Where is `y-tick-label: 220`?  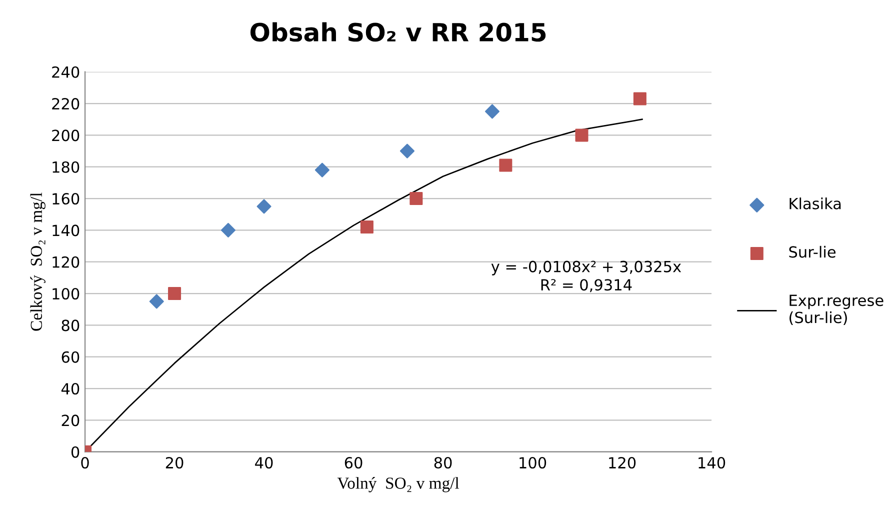
y-tick-label: 220 is located at coordinates (66, 104).